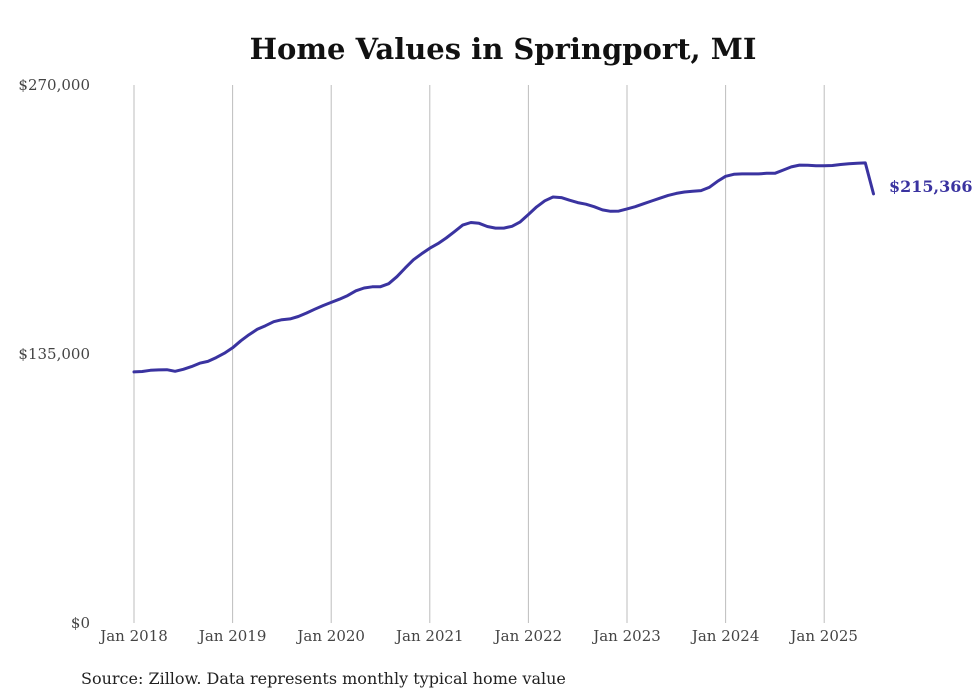 The image size is (980, 699). What do you see at coordinates (429, 636) in the screenshot?
I see `x-tick-label: Jan 2021` at bounding box center [429, 636].